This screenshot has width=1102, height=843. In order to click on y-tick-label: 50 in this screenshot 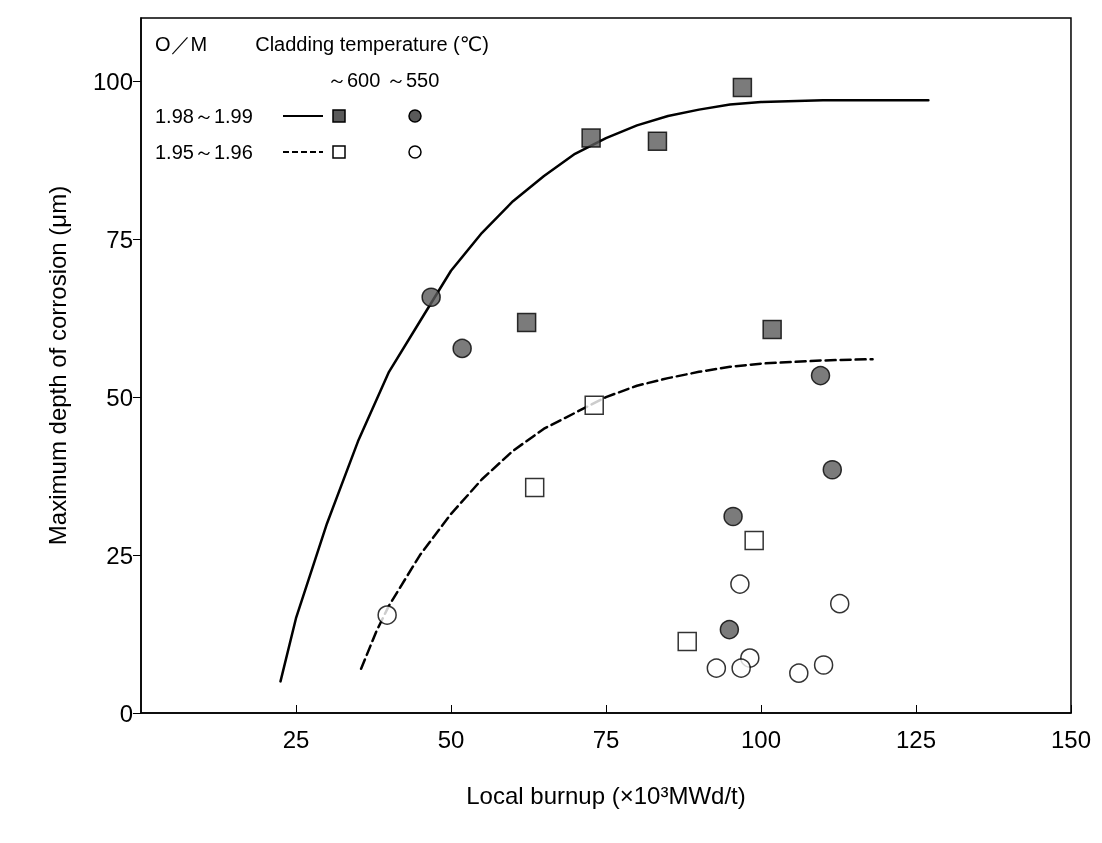, I will do `click(119, 397)`.